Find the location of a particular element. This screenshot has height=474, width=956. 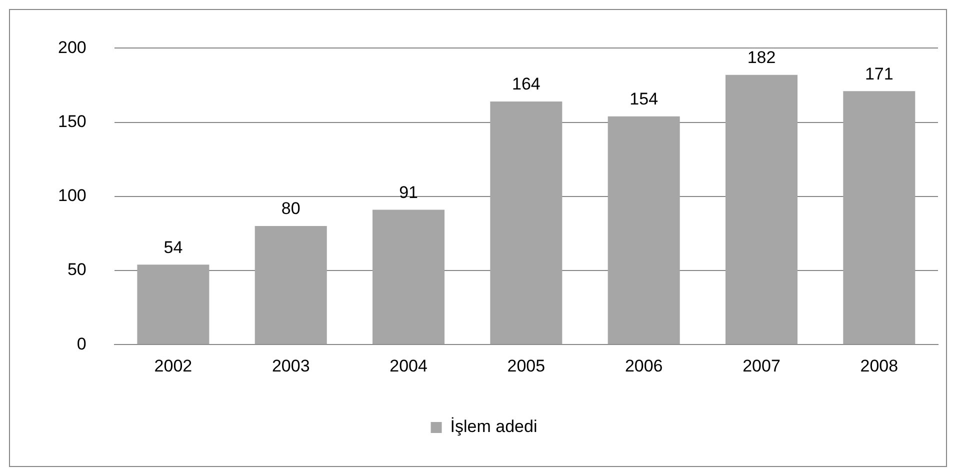

y-tick-label: 200 is located at coordinates (72, 47).